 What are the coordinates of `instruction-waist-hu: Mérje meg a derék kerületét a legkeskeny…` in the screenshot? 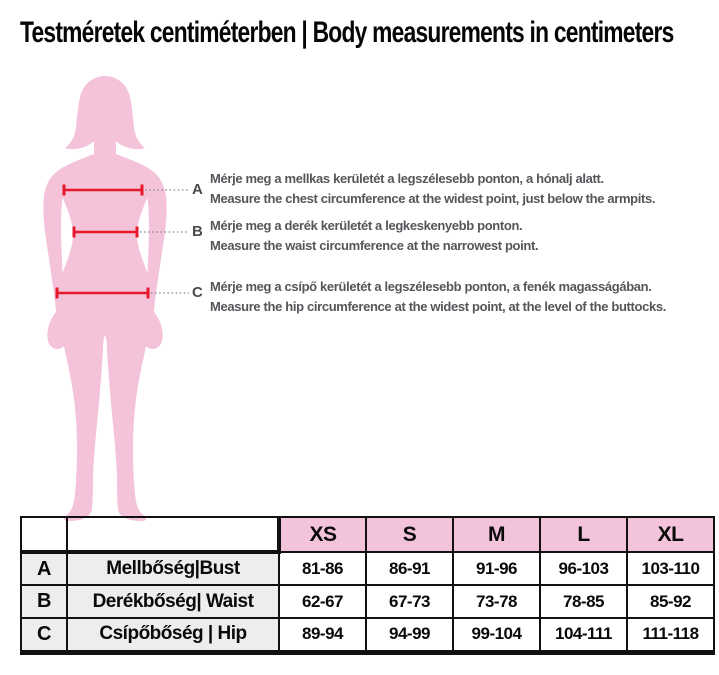 It's located at (366, 225).